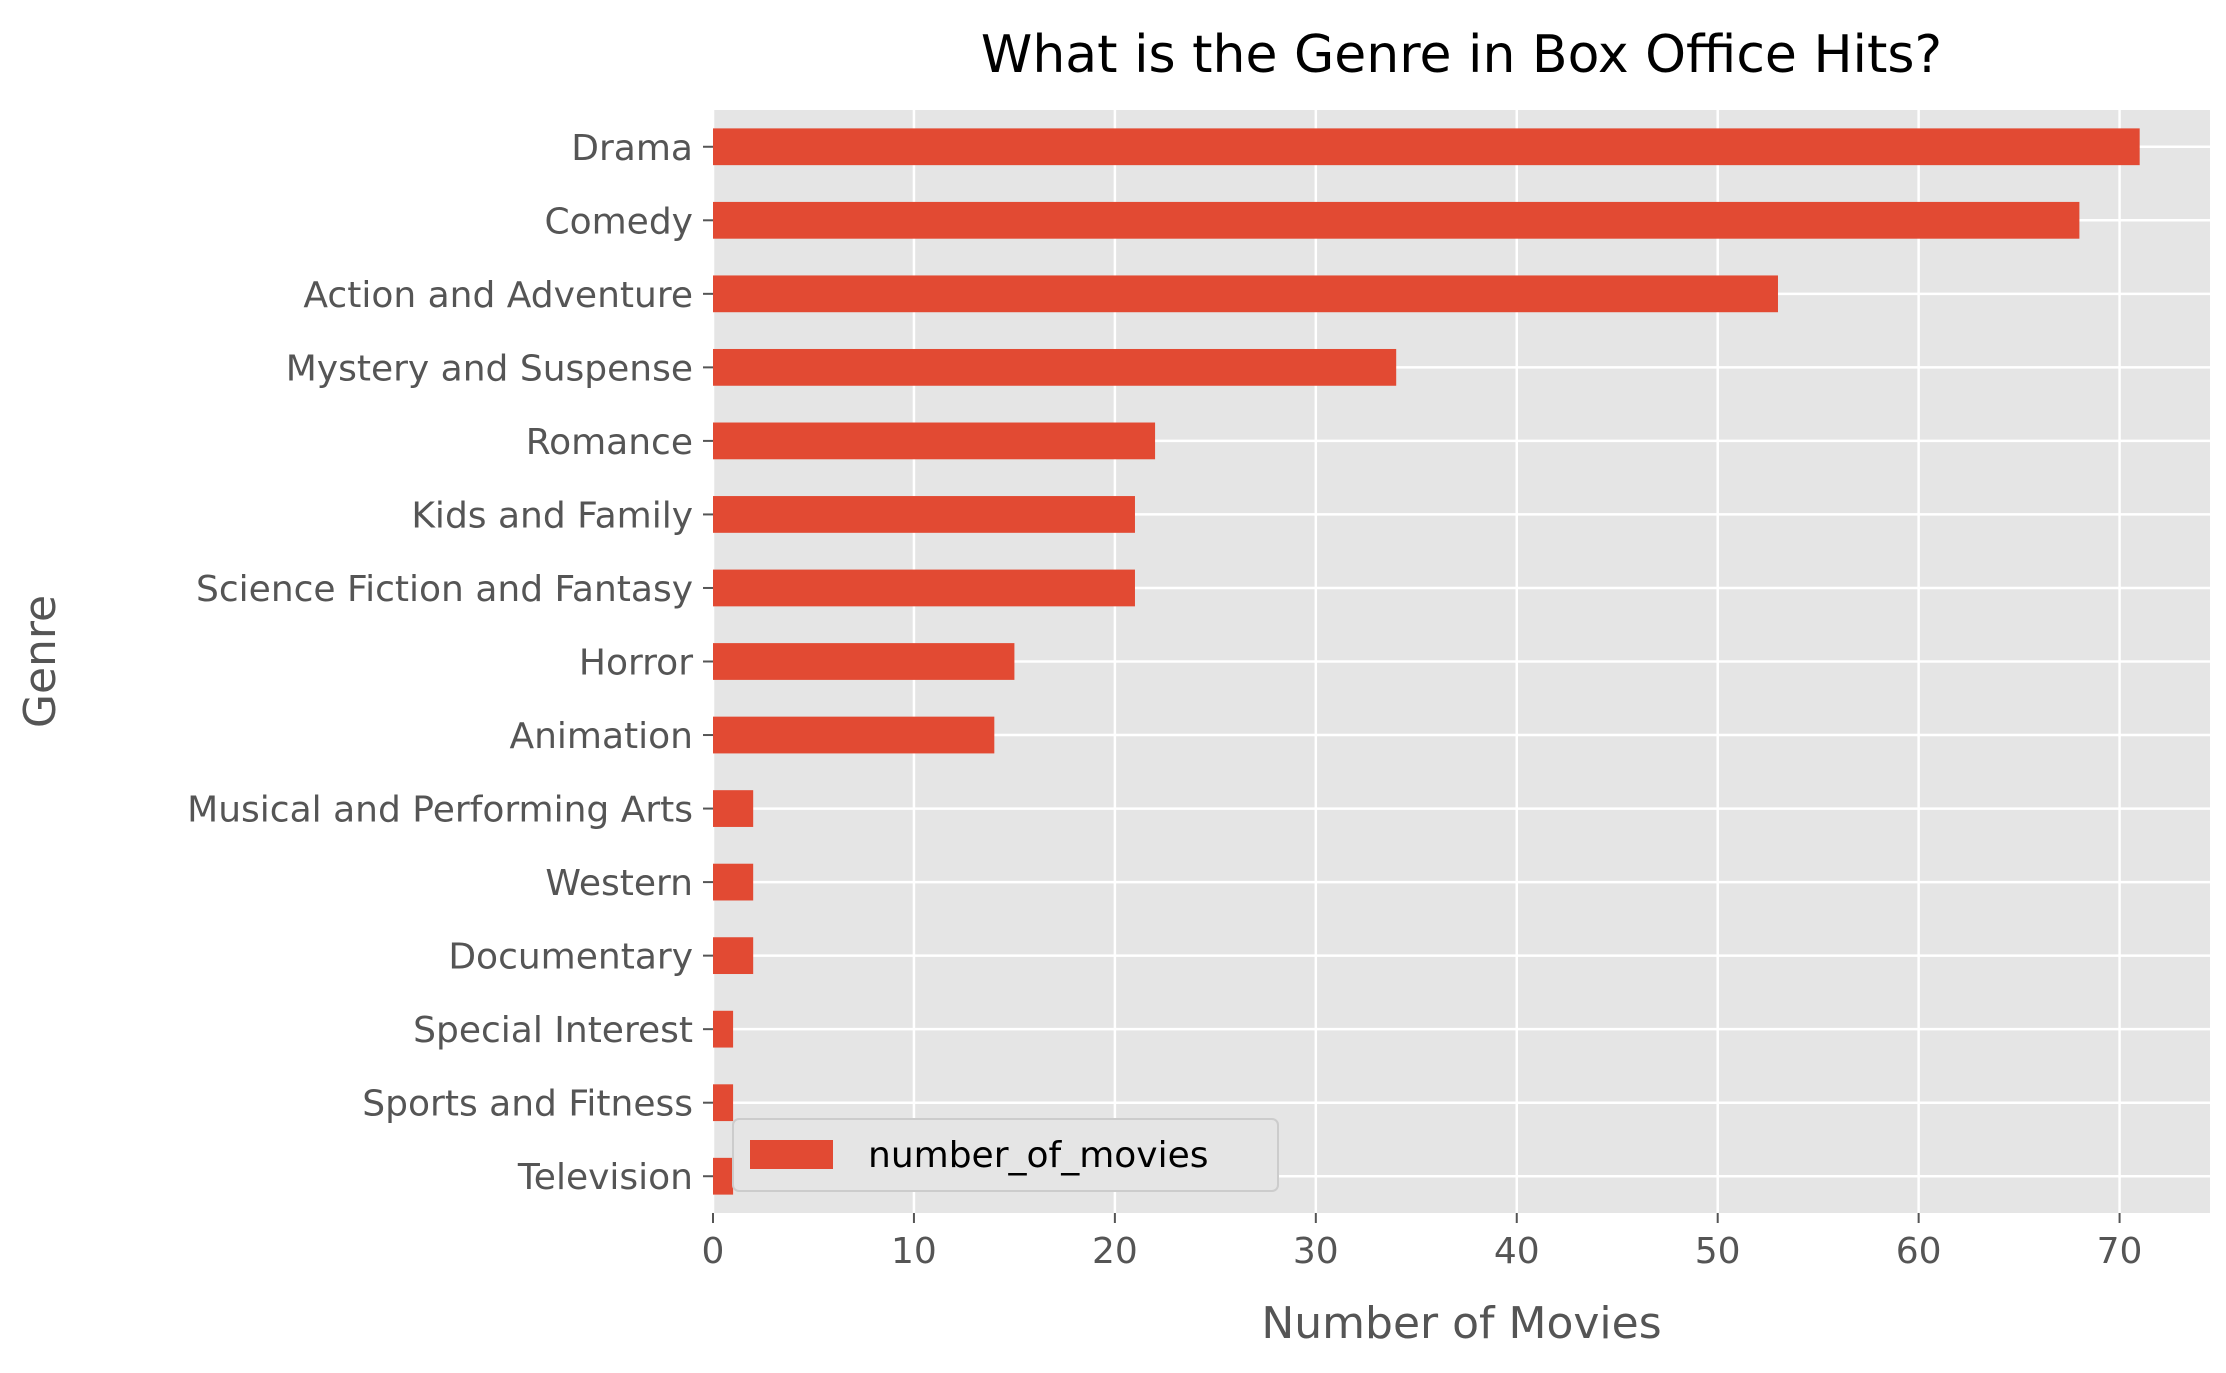 The width and height of the screenshot is (2226, 1373). I want to click on y-tick-label: Mystery and Suspense, so click(489, 368).